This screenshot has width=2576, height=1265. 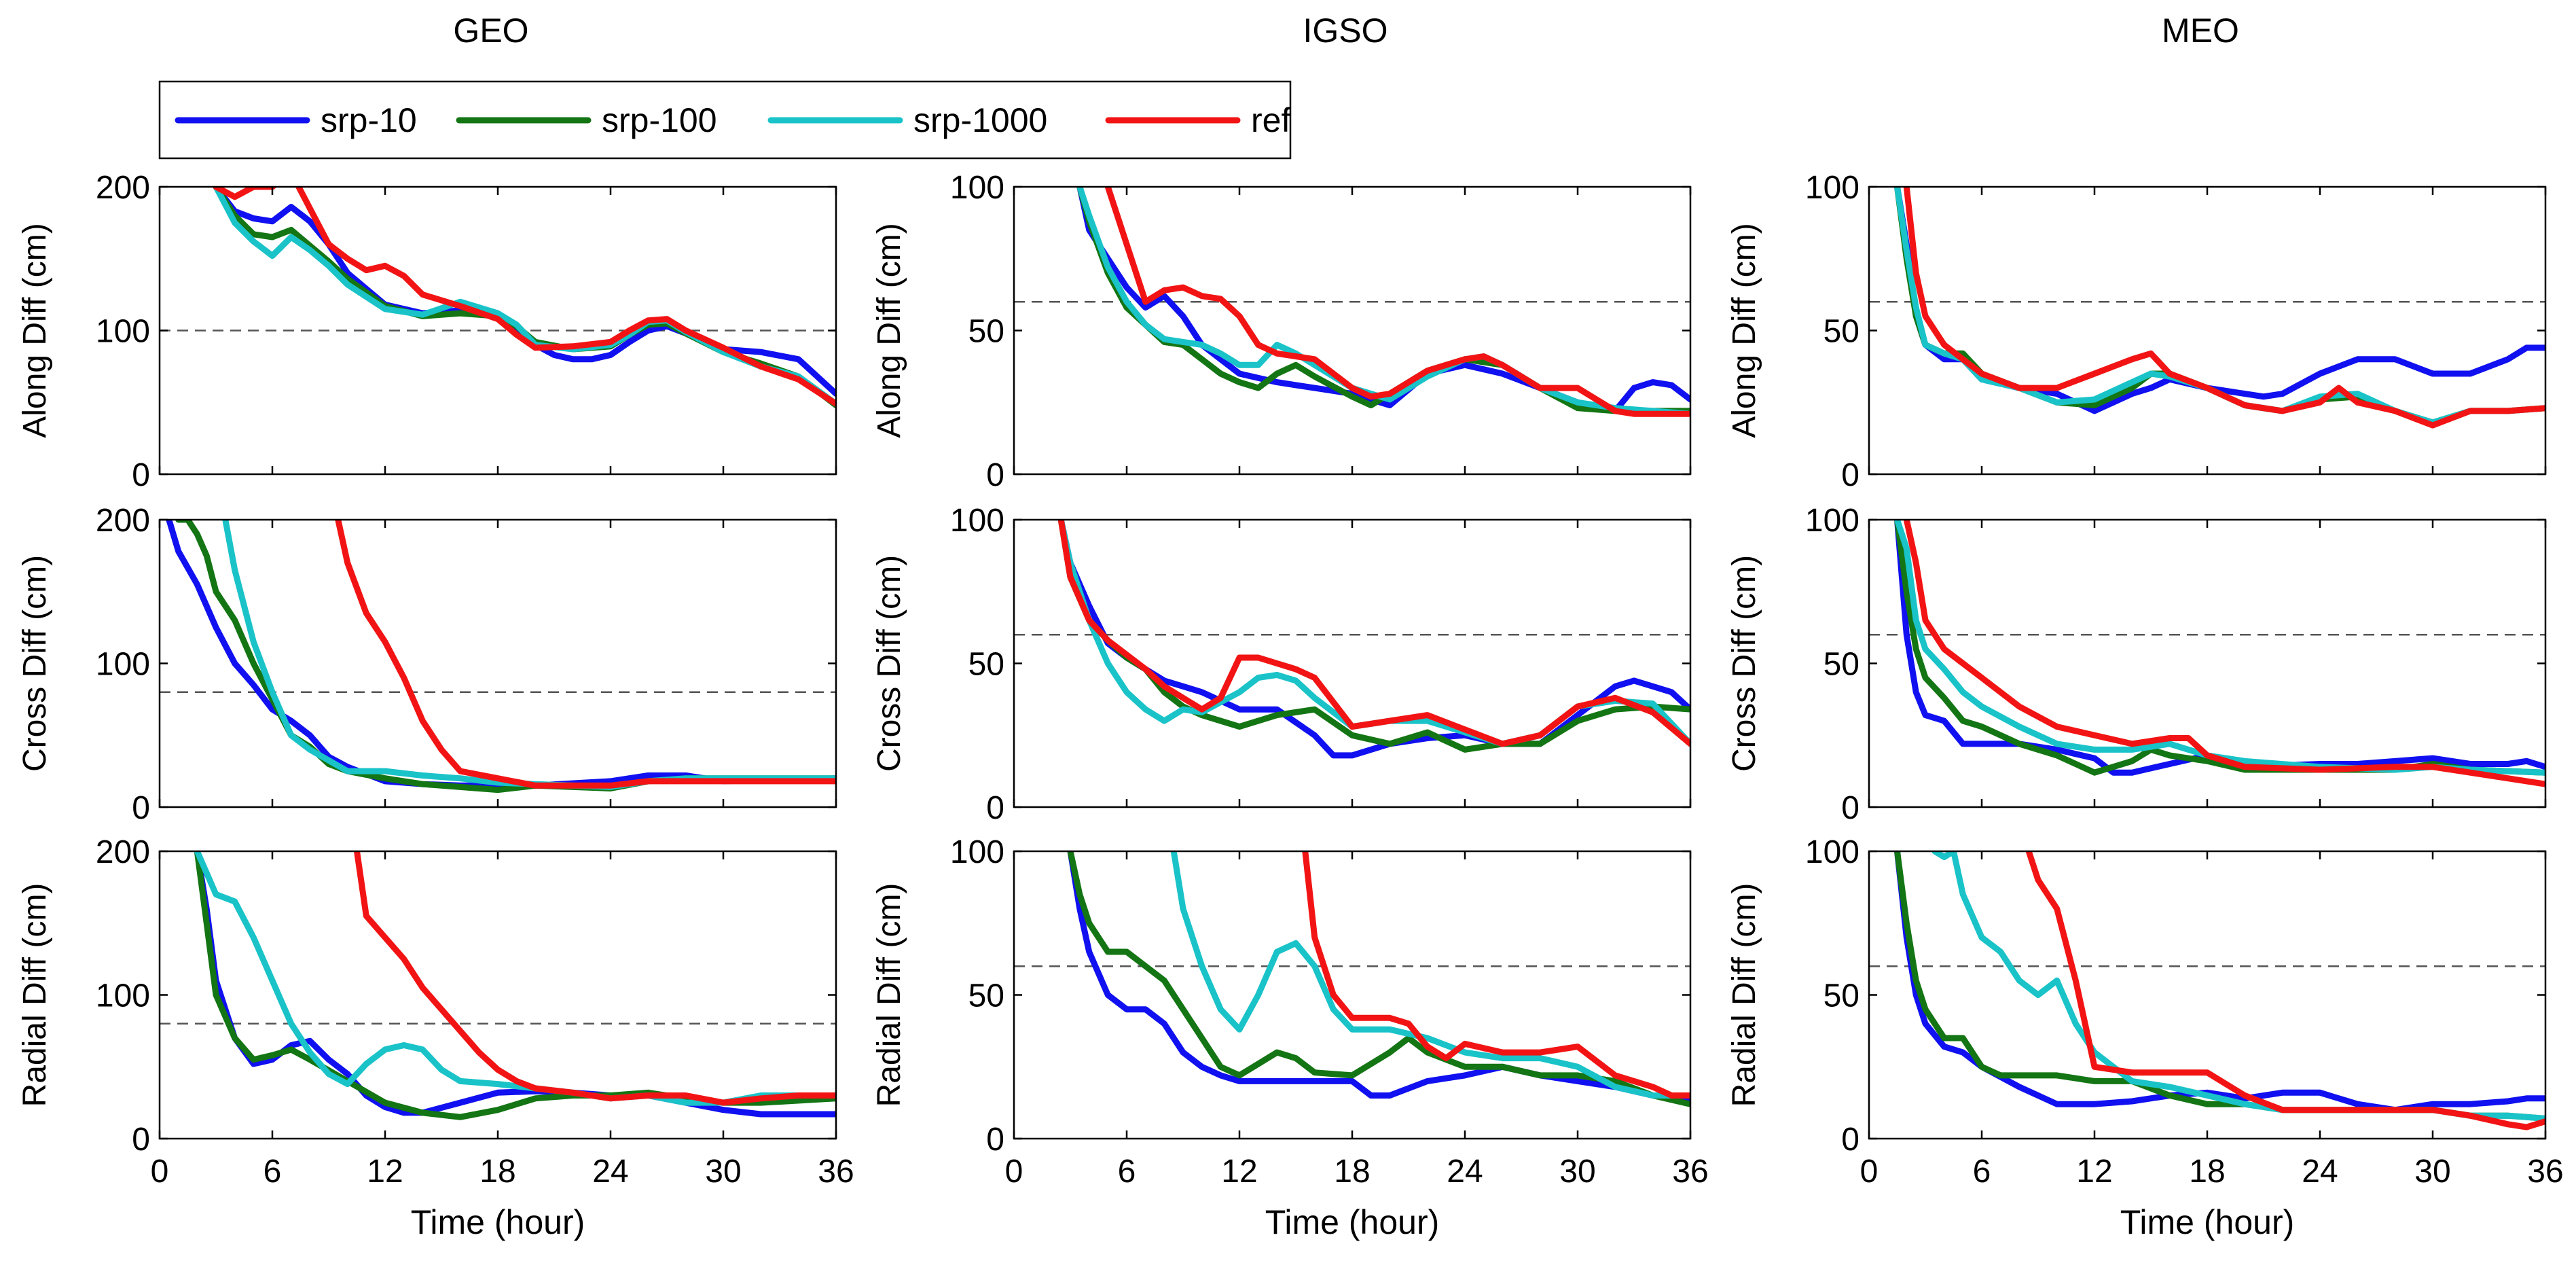 What do you see at coordinates (980, 120) in the screenshot?
I see `legend-label-srp-1000: srp-1000` at bounding box center [980, 120].